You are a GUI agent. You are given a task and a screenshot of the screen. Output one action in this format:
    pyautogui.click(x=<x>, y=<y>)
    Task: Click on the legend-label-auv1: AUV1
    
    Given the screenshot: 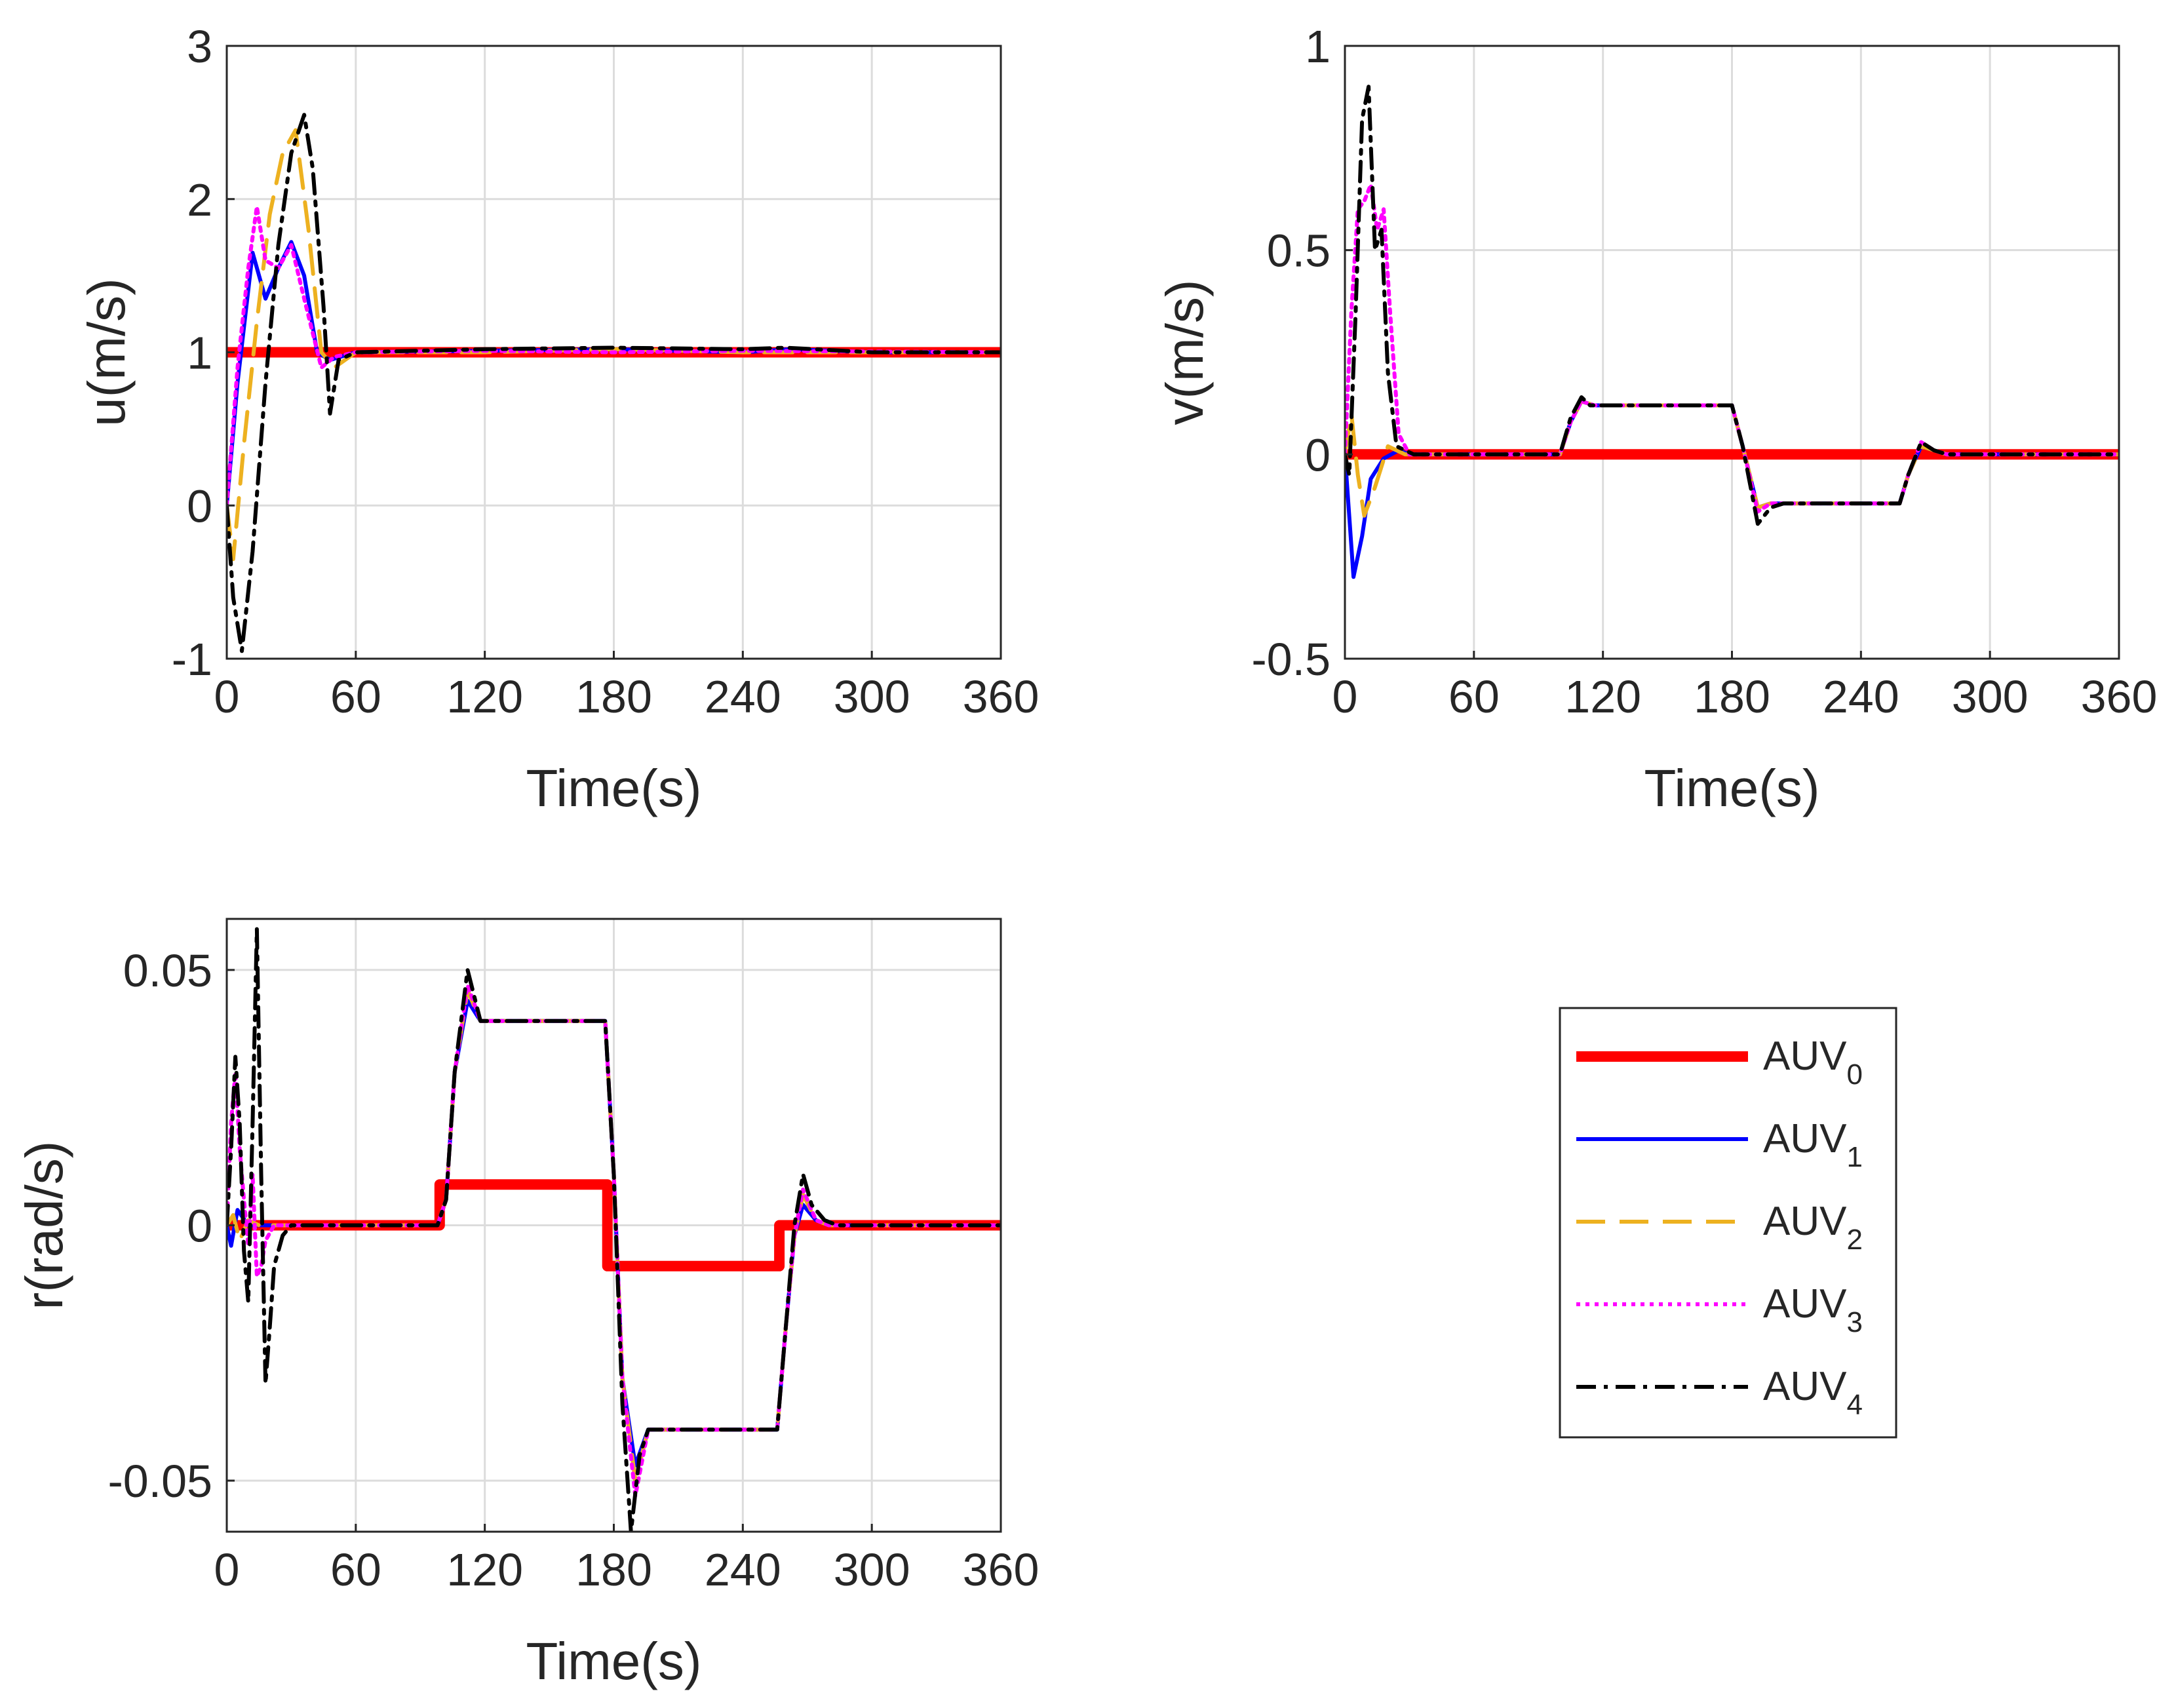 What is the action you would take?
    pyautogui.click(x=1813, y=1144)
    